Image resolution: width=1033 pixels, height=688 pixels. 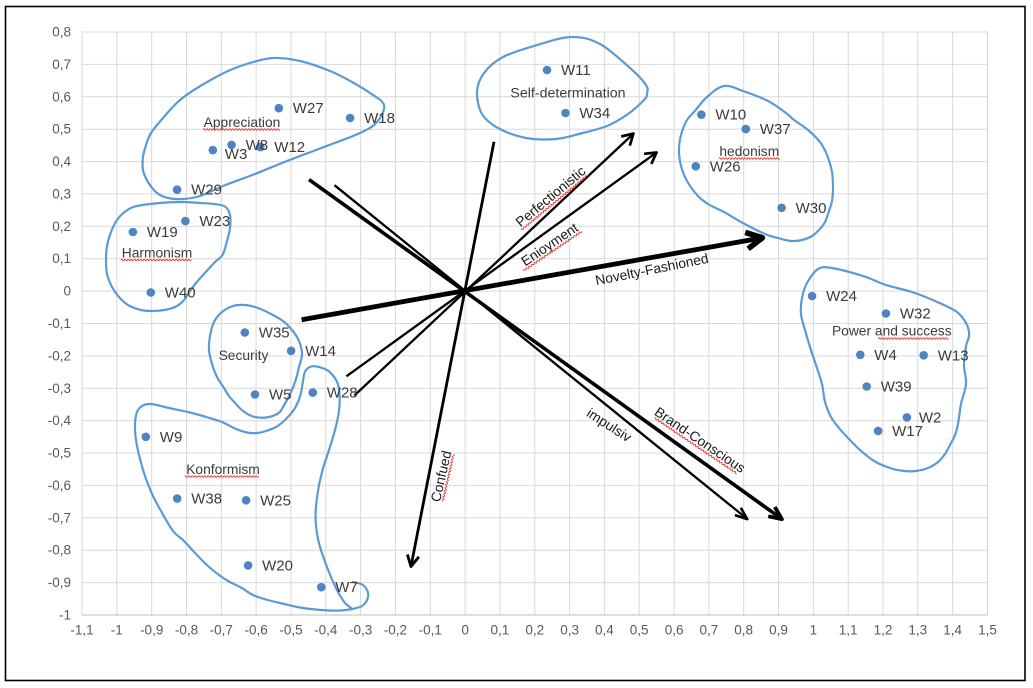 I want to click on svg-text: W39, so click(x=896, y=387).